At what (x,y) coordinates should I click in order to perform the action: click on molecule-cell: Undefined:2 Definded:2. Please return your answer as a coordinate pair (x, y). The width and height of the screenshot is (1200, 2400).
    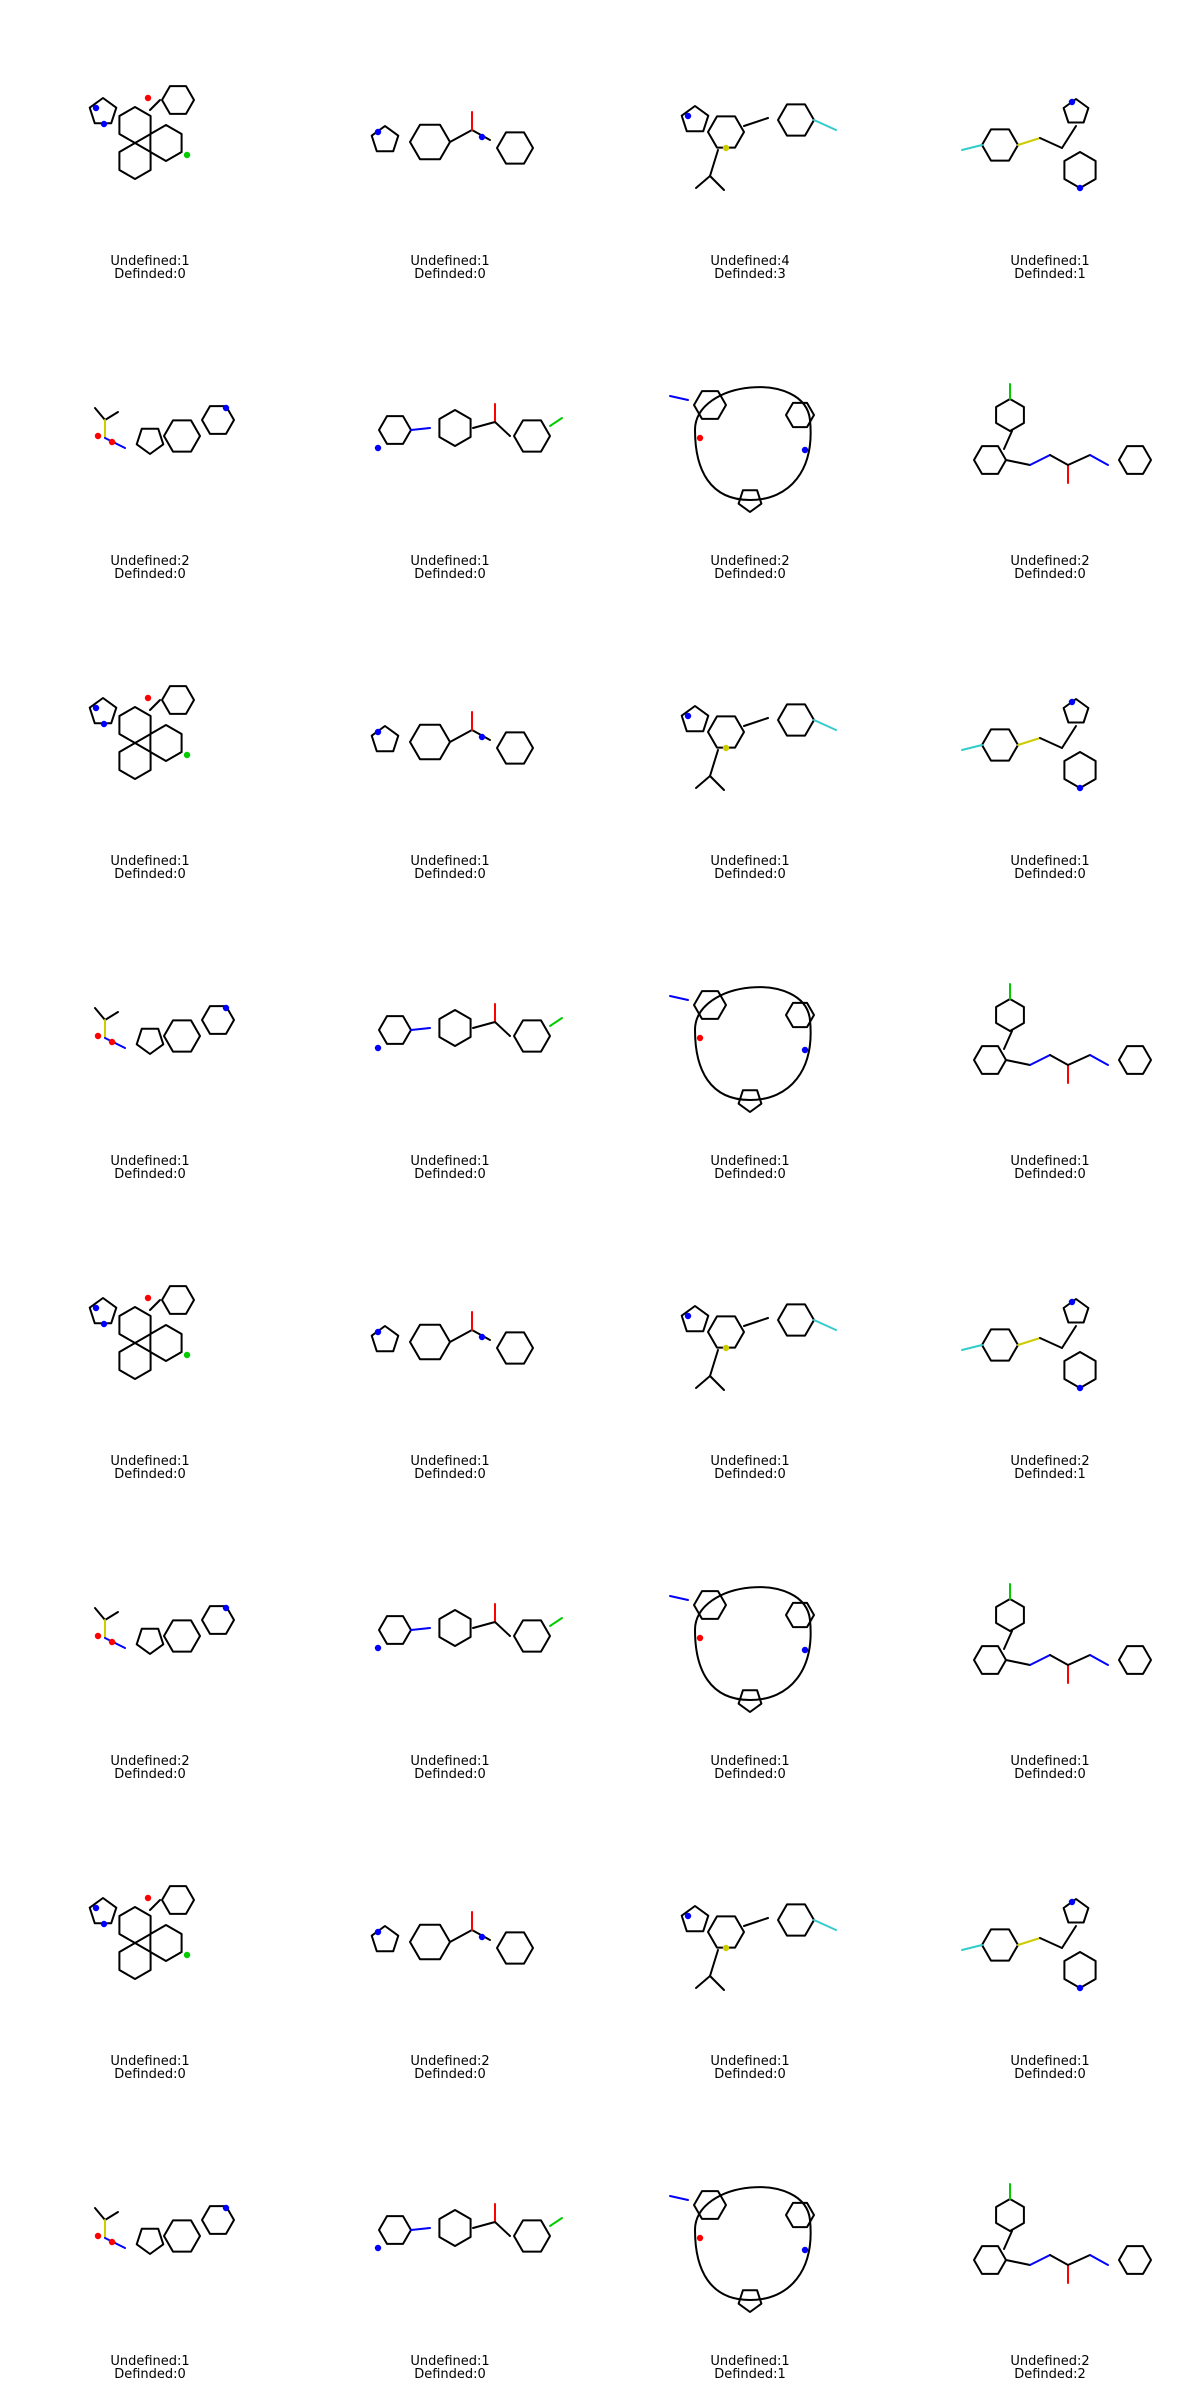
    Looking at the image, I should click on (1050, 2250).